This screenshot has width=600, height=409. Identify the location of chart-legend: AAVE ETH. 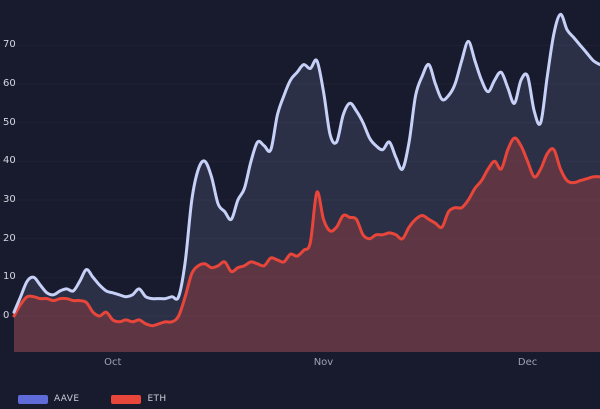
(92, 399).